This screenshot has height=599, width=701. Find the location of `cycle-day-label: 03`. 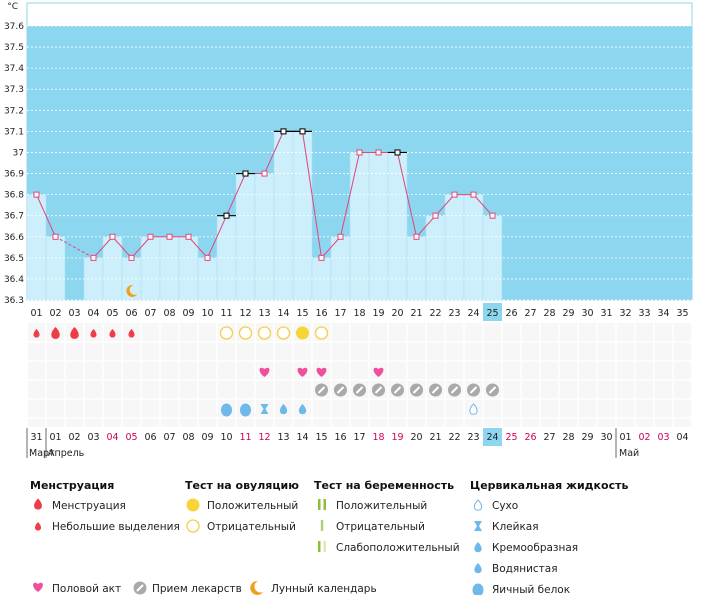

cycle-day-label: 03 is located at coordinates (74, 313).